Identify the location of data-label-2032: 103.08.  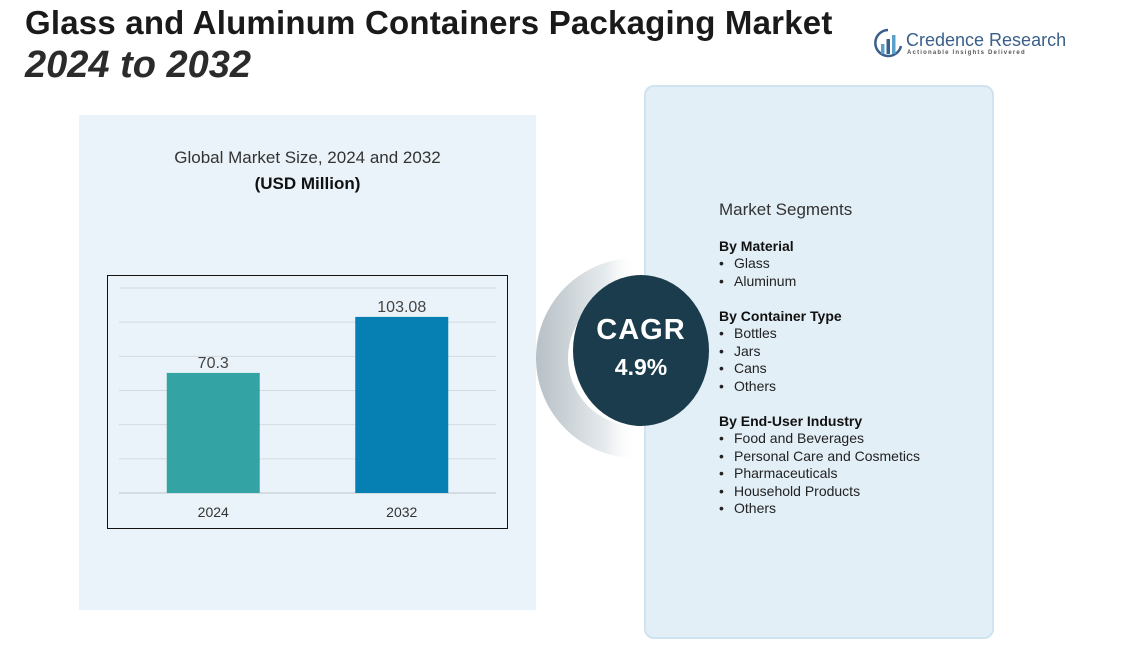
(401, 307).